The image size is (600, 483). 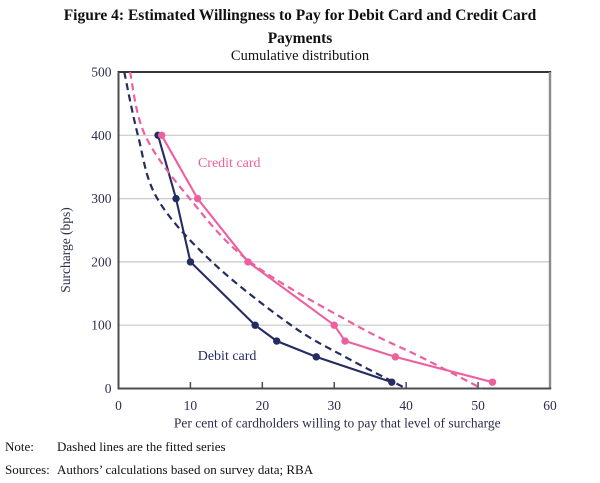 What do you see at coordinates (191, 405) in the screenshot?
I see `x-tick-label-10: 10` at bounding box center [191, 405].